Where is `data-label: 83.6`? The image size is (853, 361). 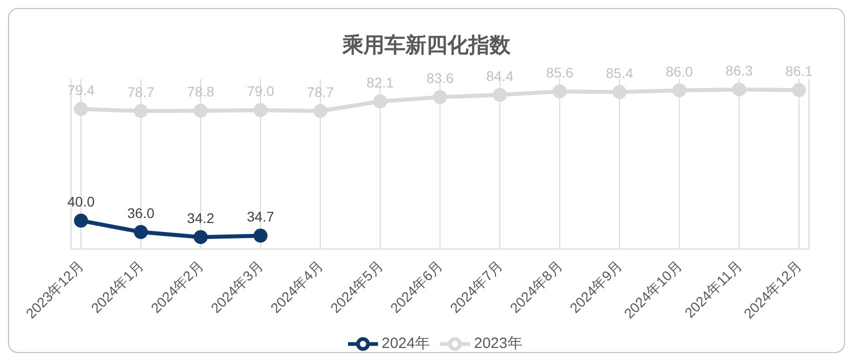 data-label: 83.6 is located at coordinates (440, 78).